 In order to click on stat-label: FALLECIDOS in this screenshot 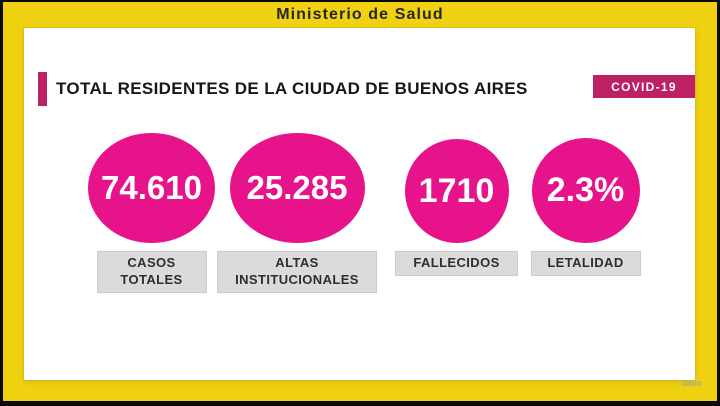, I will do `click(456, 263)`.